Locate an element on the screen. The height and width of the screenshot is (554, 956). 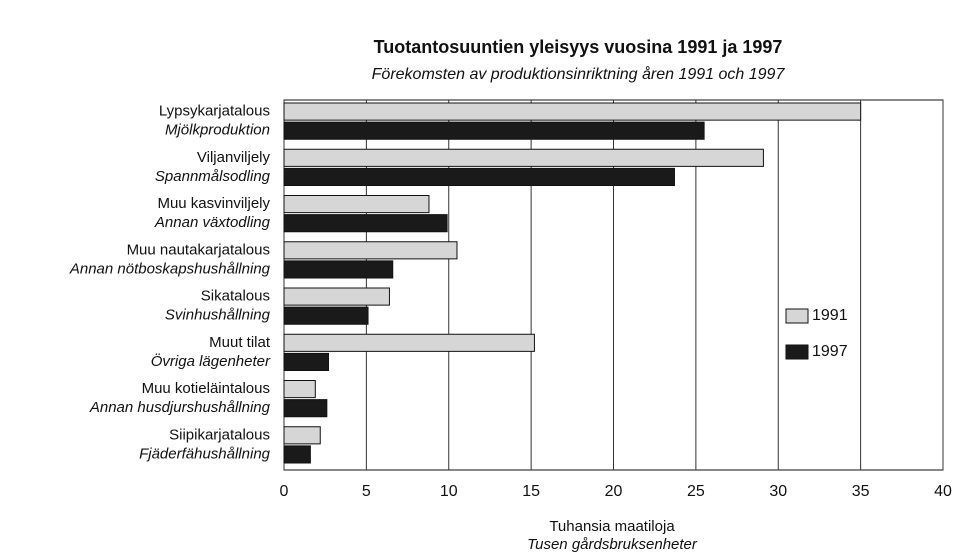
y-tick-label: Svinhushållning is located at coordinates (218, 315).